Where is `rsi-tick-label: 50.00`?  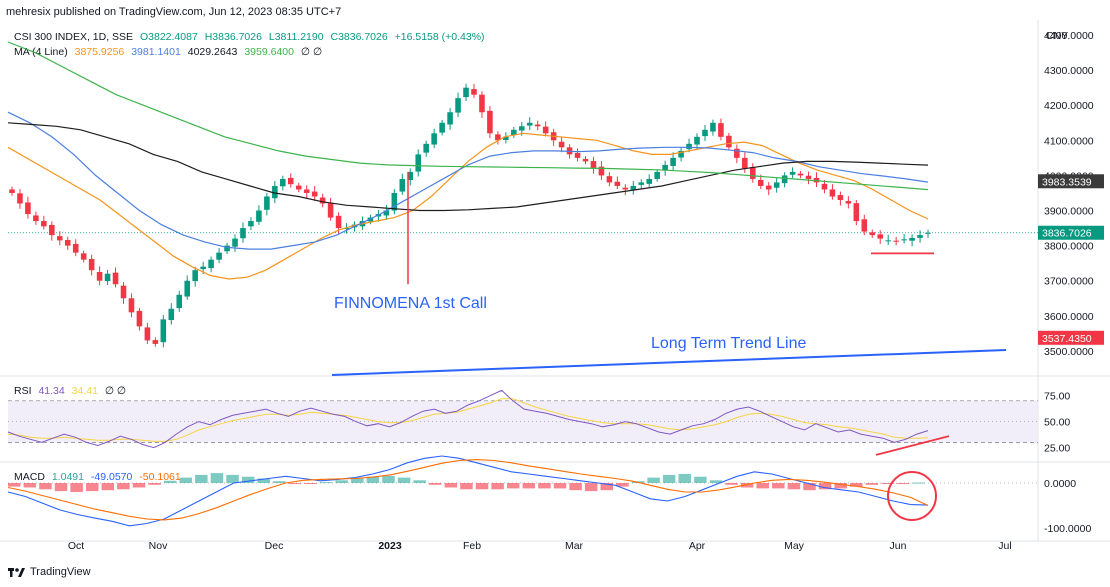
rsi-tick-label: 50.00 is located at coordinates (1057, 423).